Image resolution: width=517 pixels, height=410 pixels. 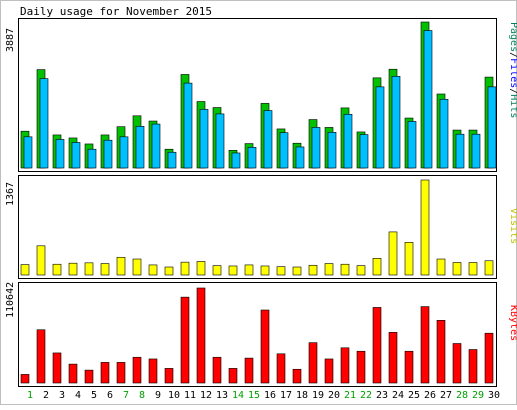 What do you see at coordinates (512, 323) in the screenshot?
I see `kbytes-legend: KBytes` at bounding box center [512, 323].